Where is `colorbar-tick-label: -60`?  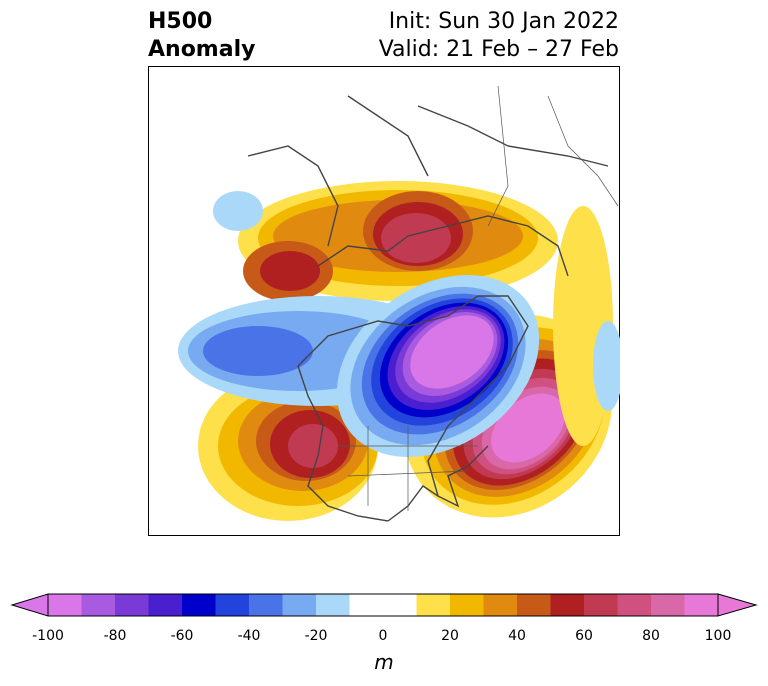 colorbar-tick-label: -60 is located at coordinates (182, 636).